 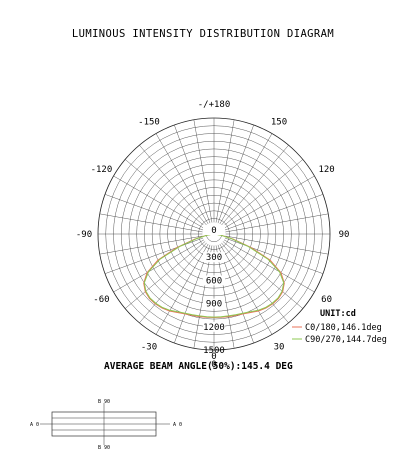 I want to click on diagram-bottom-label: B 90, so click(x=104, y=448).